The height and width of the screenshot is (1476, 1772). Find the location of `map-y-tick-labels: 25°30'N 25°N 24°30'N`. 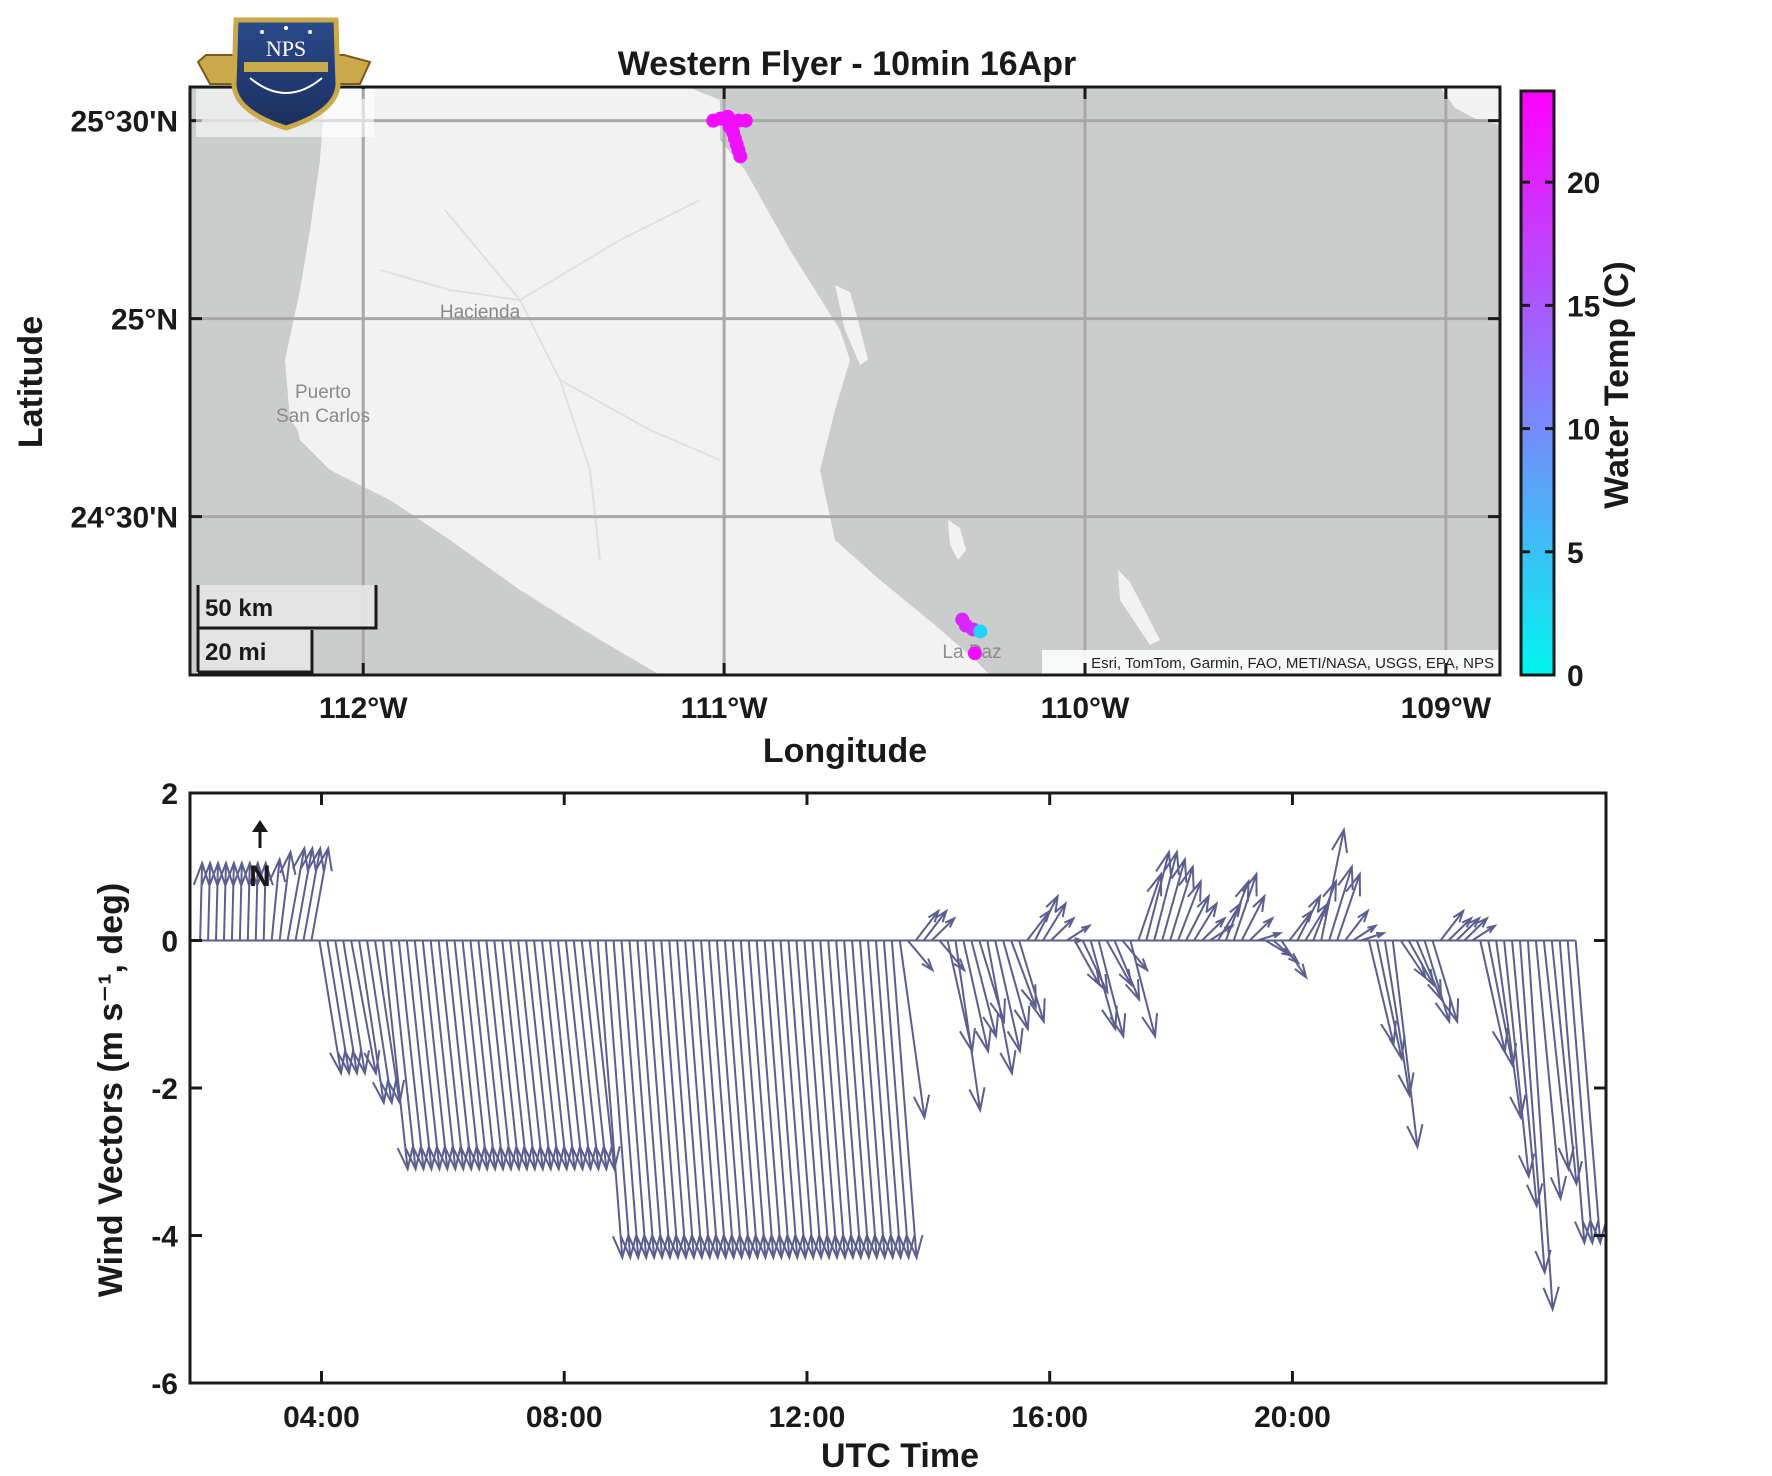

map-y-tick-labels: 25°30'N 25°N 24°30'N is located at coordinates (124, 320).